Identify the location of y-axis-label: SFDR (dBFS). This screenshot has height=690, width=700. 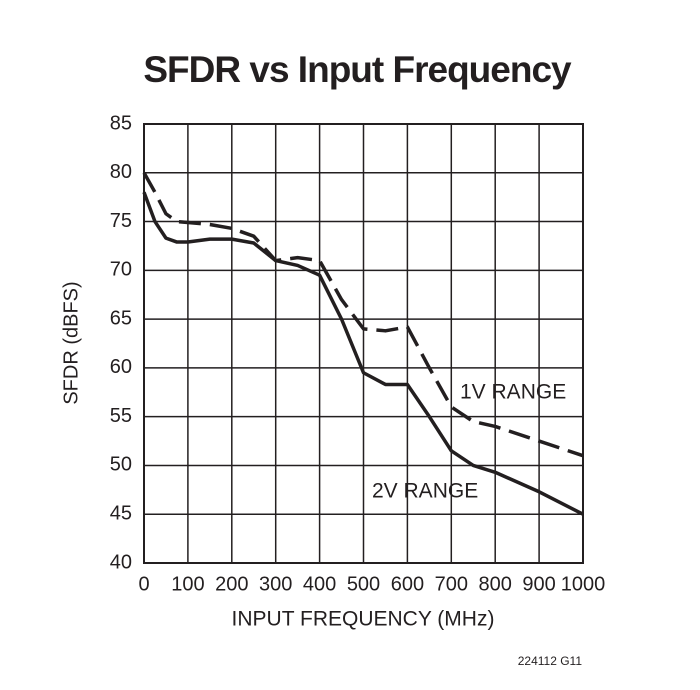
(71, 342).